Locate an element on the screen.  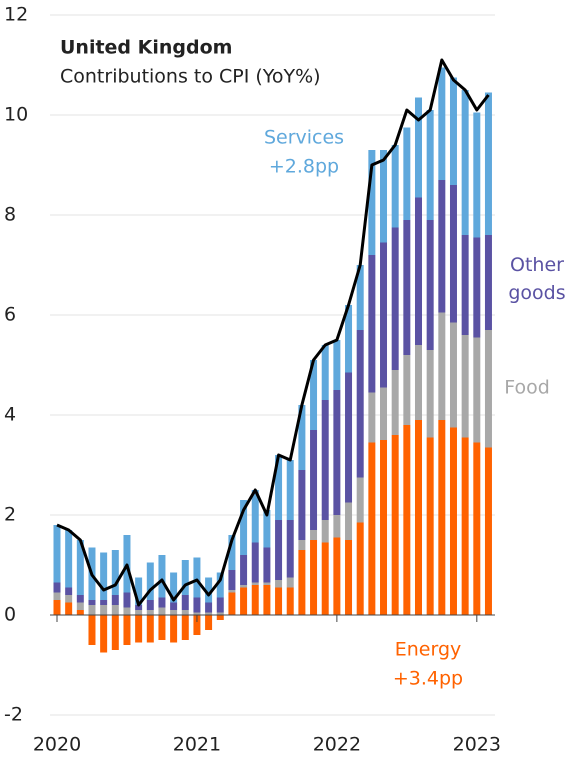
chart-subtitle: Contributions to CPI (YoY%) is located at coordinates (190, 77).